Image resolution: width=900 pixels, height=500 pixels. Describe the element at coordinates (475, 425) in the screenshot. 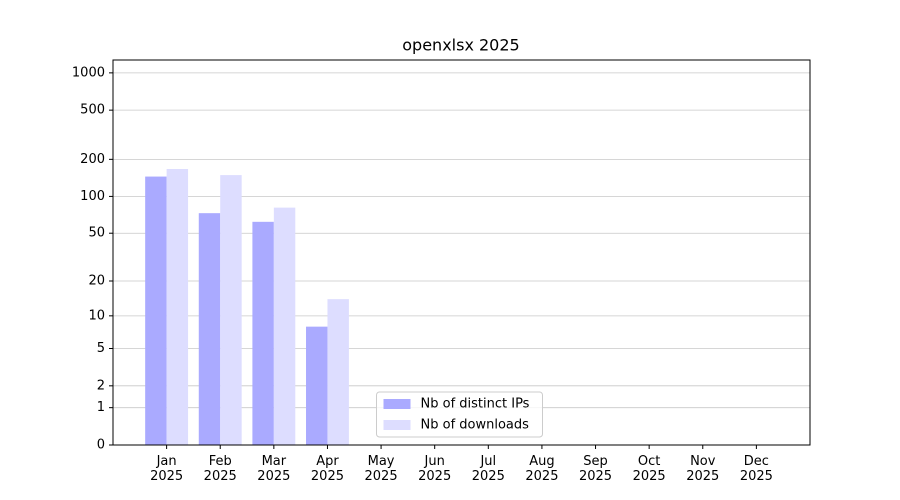

I see `legend-label: Nb of downloads` at that location.